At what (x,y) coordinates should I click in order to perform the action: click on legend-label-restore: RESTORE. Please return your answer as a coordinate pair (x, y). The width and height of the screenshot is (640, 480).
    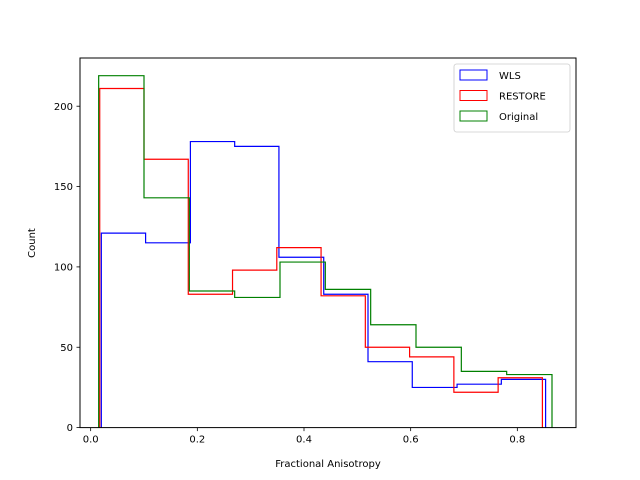
    Looking at the image, I should click on (522, 97).